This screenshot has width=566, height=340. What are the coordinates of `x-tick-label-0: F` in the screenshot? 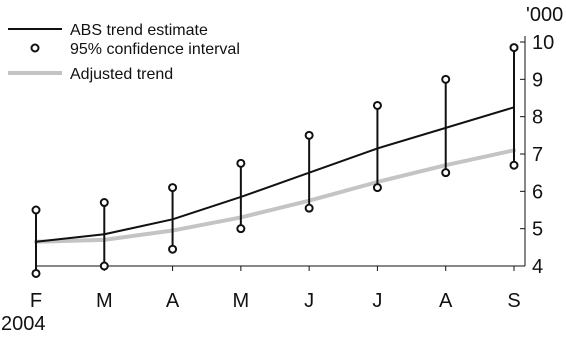 It's located at (36, 301).